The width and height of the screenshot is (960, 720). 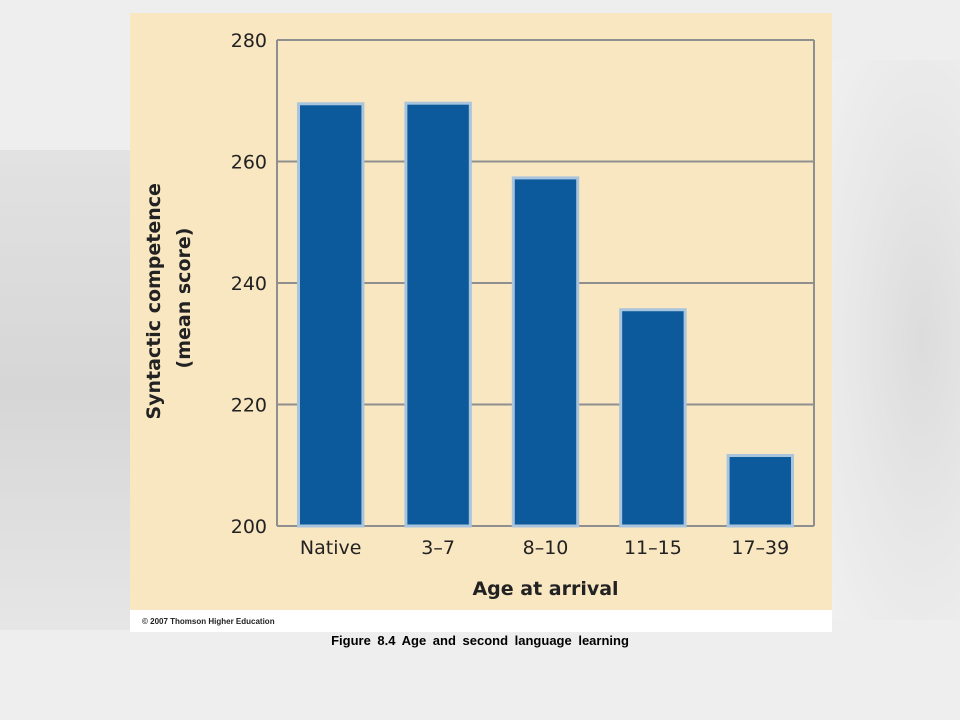 What do you see at coordinates (208, 621) in the screenshot?
I see `copyright-text: © 2007 Thomson Higher Education` at bounding box center [208, 621].